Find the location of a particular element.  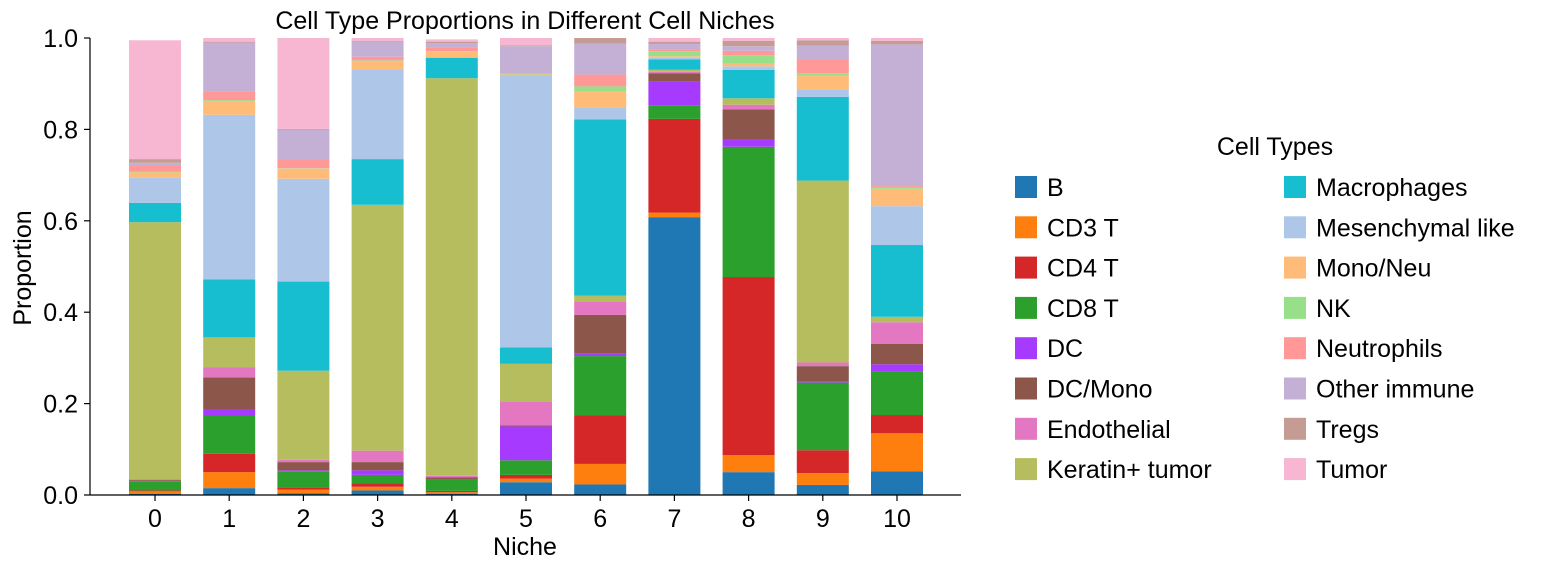

legend-label: CD3 T is located at coordinates (1083, 228).